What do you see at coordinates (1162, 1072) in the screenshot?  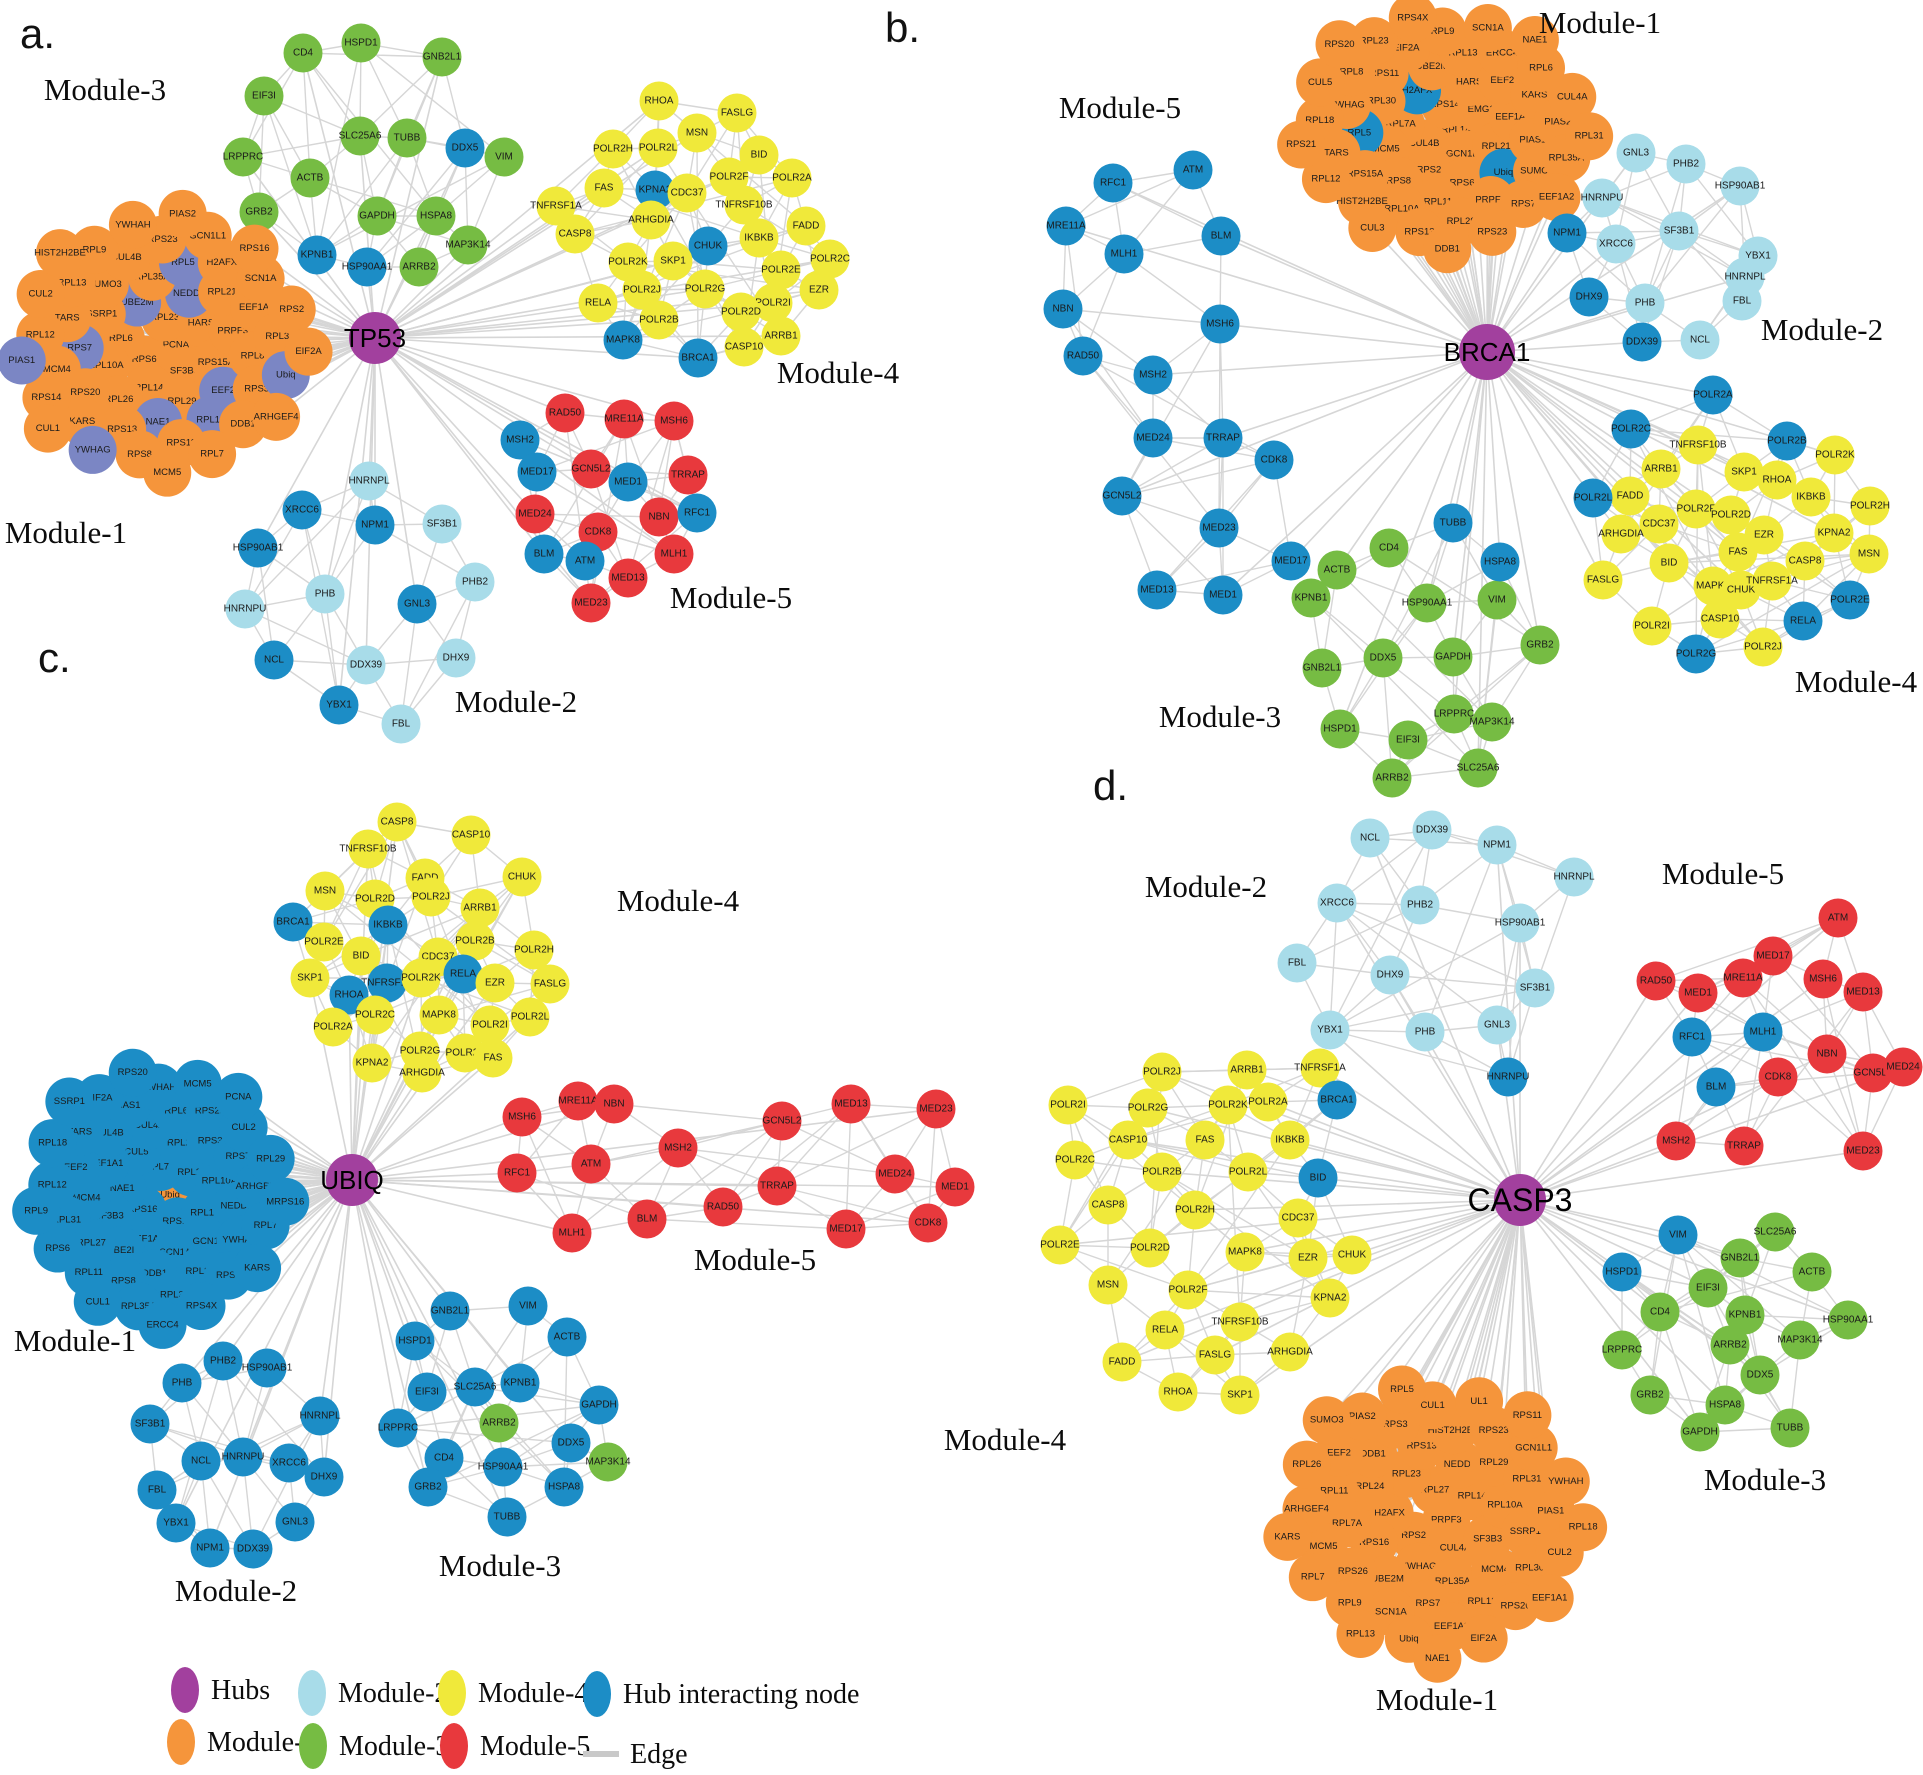 I see `node-circle-polr2j` at bounding box center [1162, 1072].